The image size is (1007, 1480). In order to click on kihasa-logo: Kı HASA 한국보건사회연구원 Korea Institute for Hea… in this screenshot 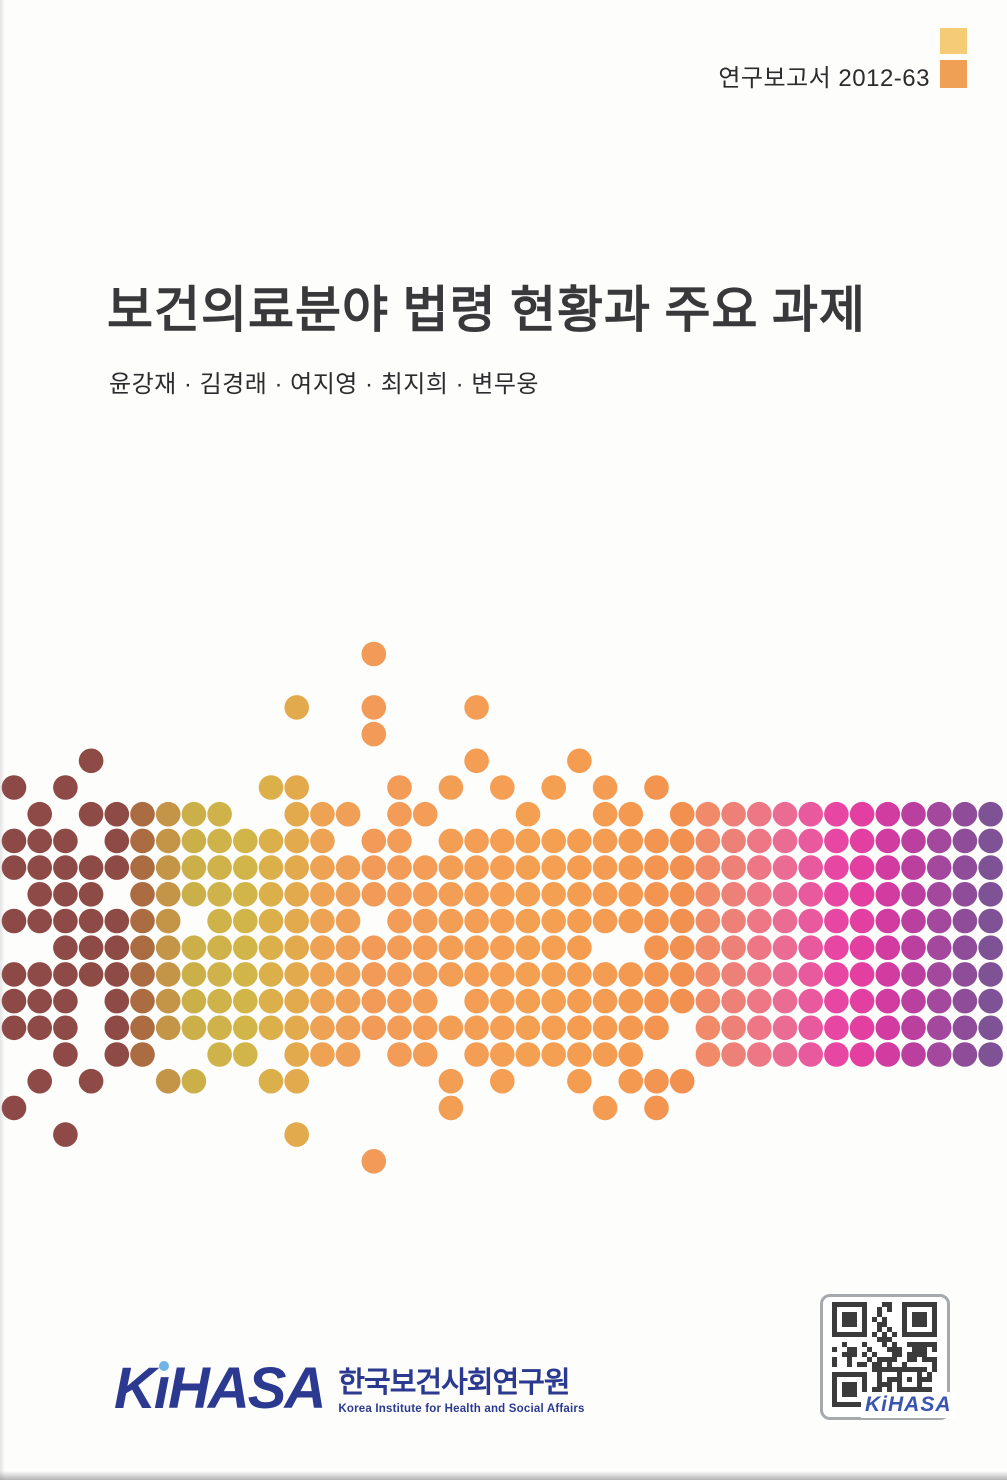, I will do `click(349, 1389)`.